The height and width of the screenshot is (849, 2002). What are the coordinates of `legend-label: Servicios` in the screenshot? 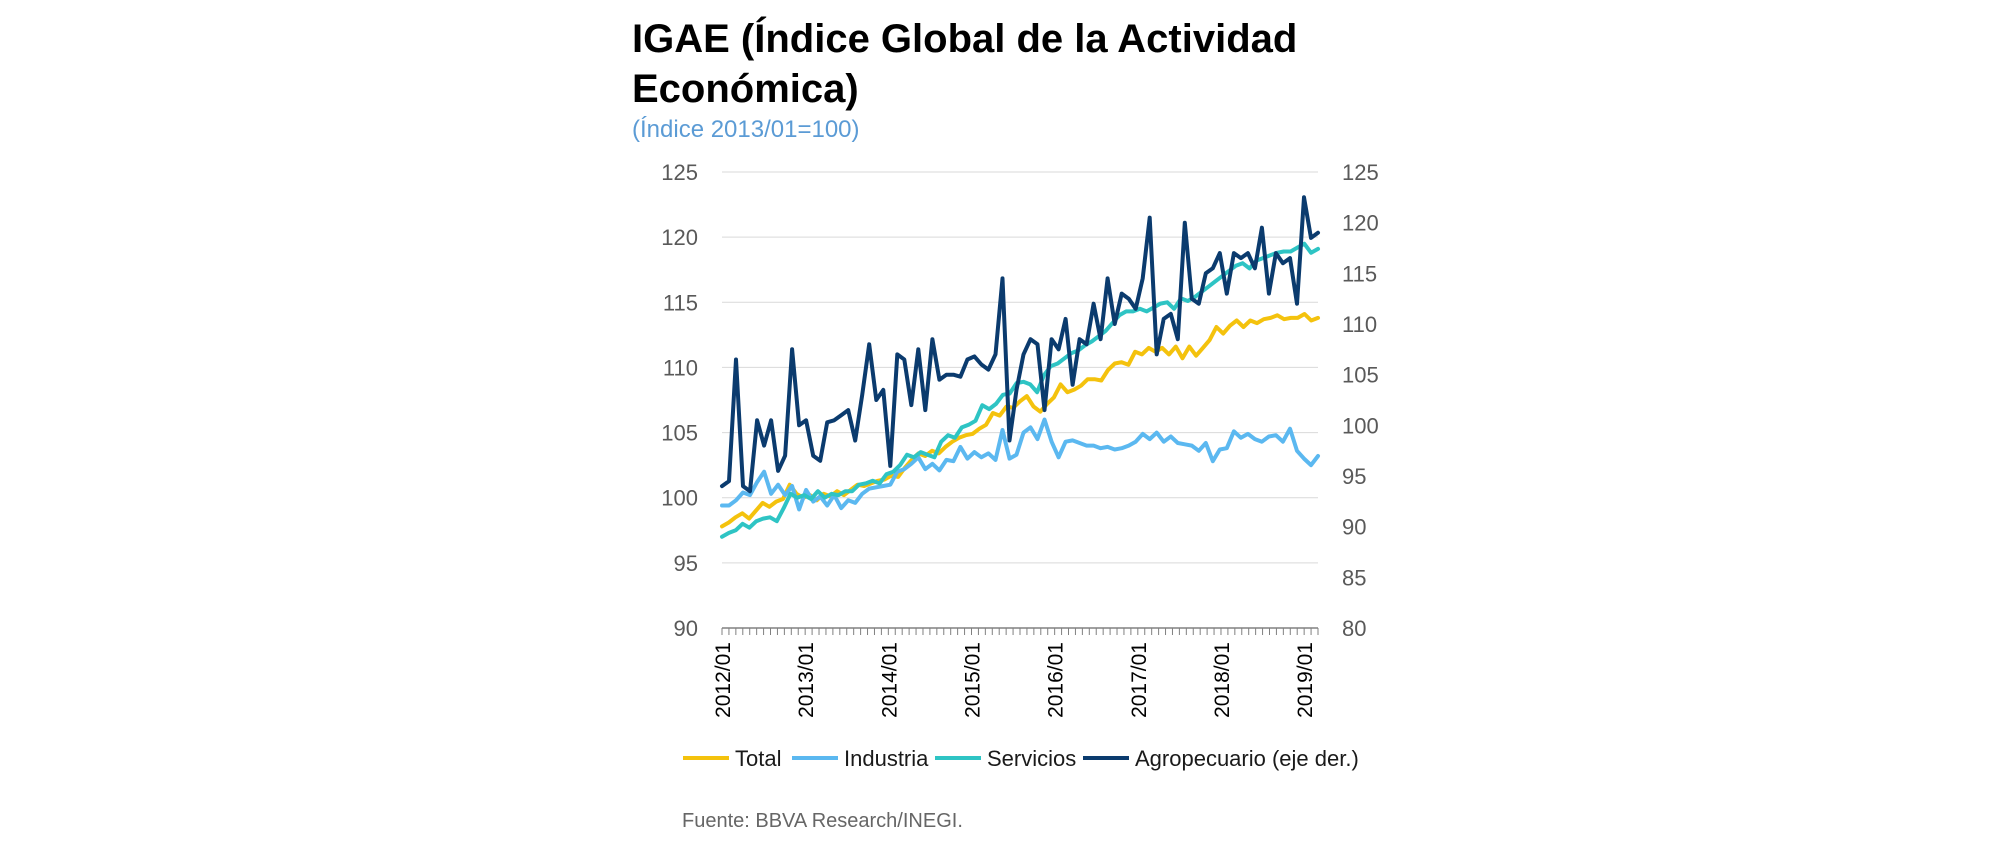 It's located at (1031, 758).